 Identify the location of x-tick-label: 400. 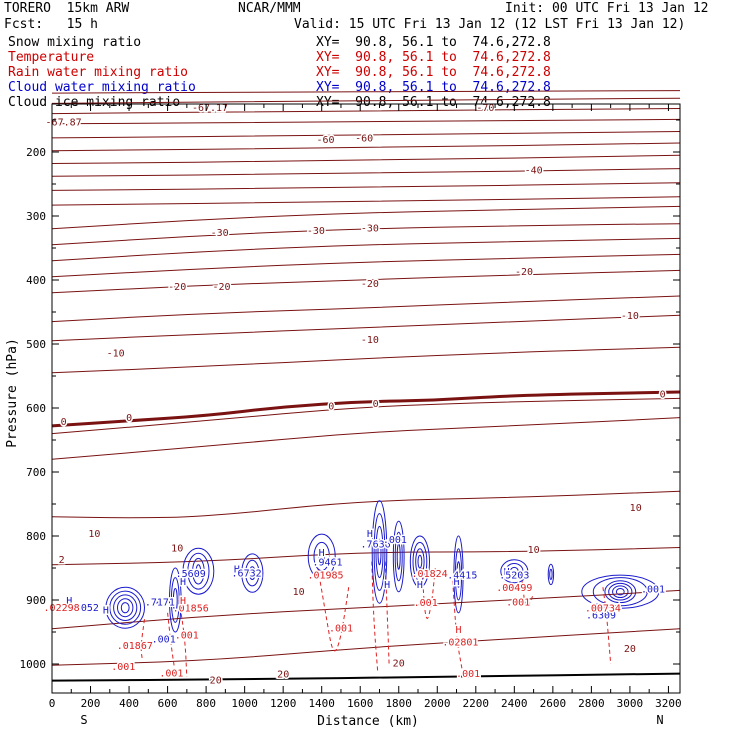
(129, 703).